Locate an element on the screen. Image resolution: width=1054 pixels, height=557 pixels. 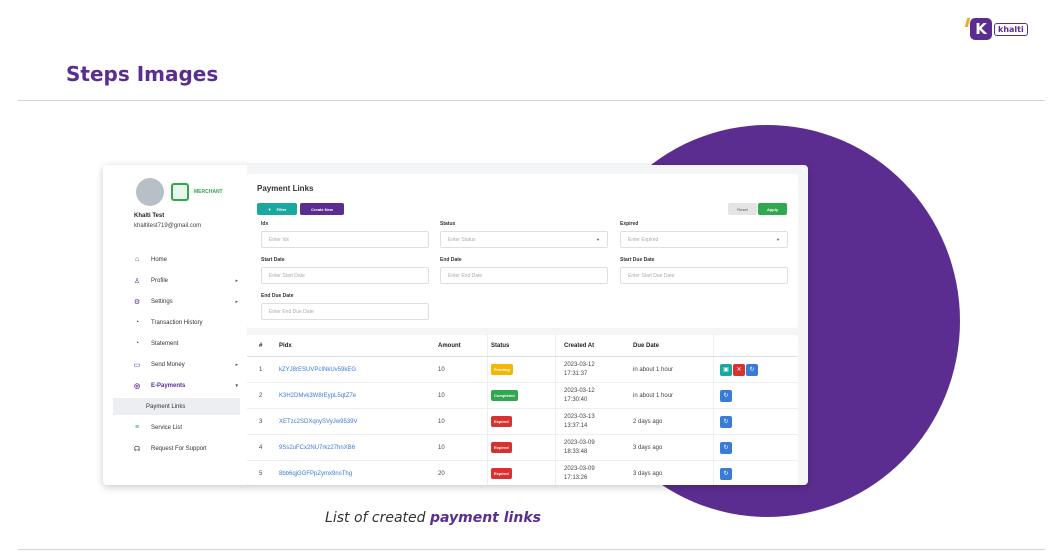
table-header: # Pidx Amount Status Created At Due Date is located at coordinates (522, 346).